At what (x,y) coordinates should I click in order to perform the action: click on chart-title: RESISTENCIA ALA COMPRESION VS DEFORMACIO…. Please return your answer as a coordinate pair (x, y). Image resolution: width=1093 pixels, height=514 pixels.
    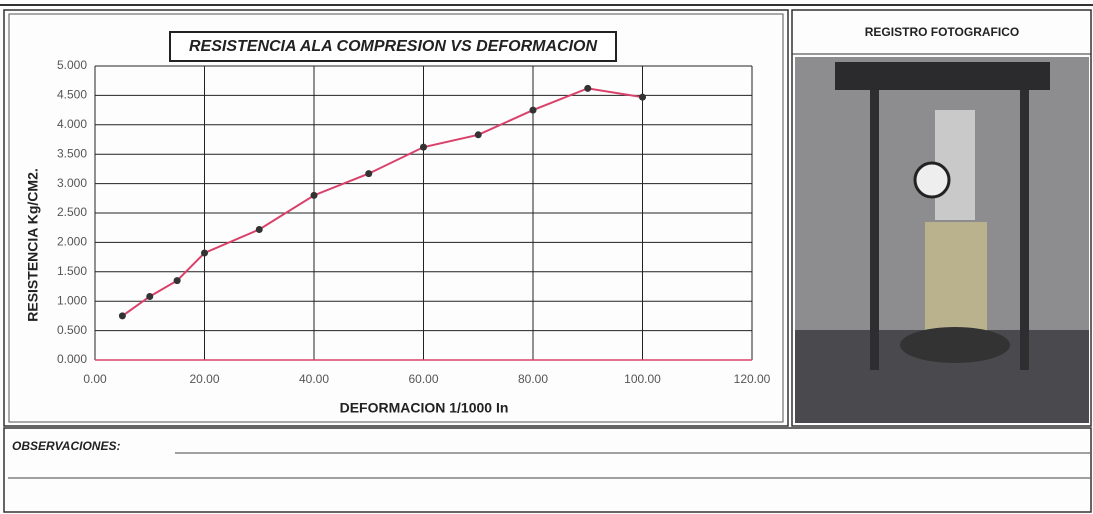
    Looking at the image, I should click on (393, 46).